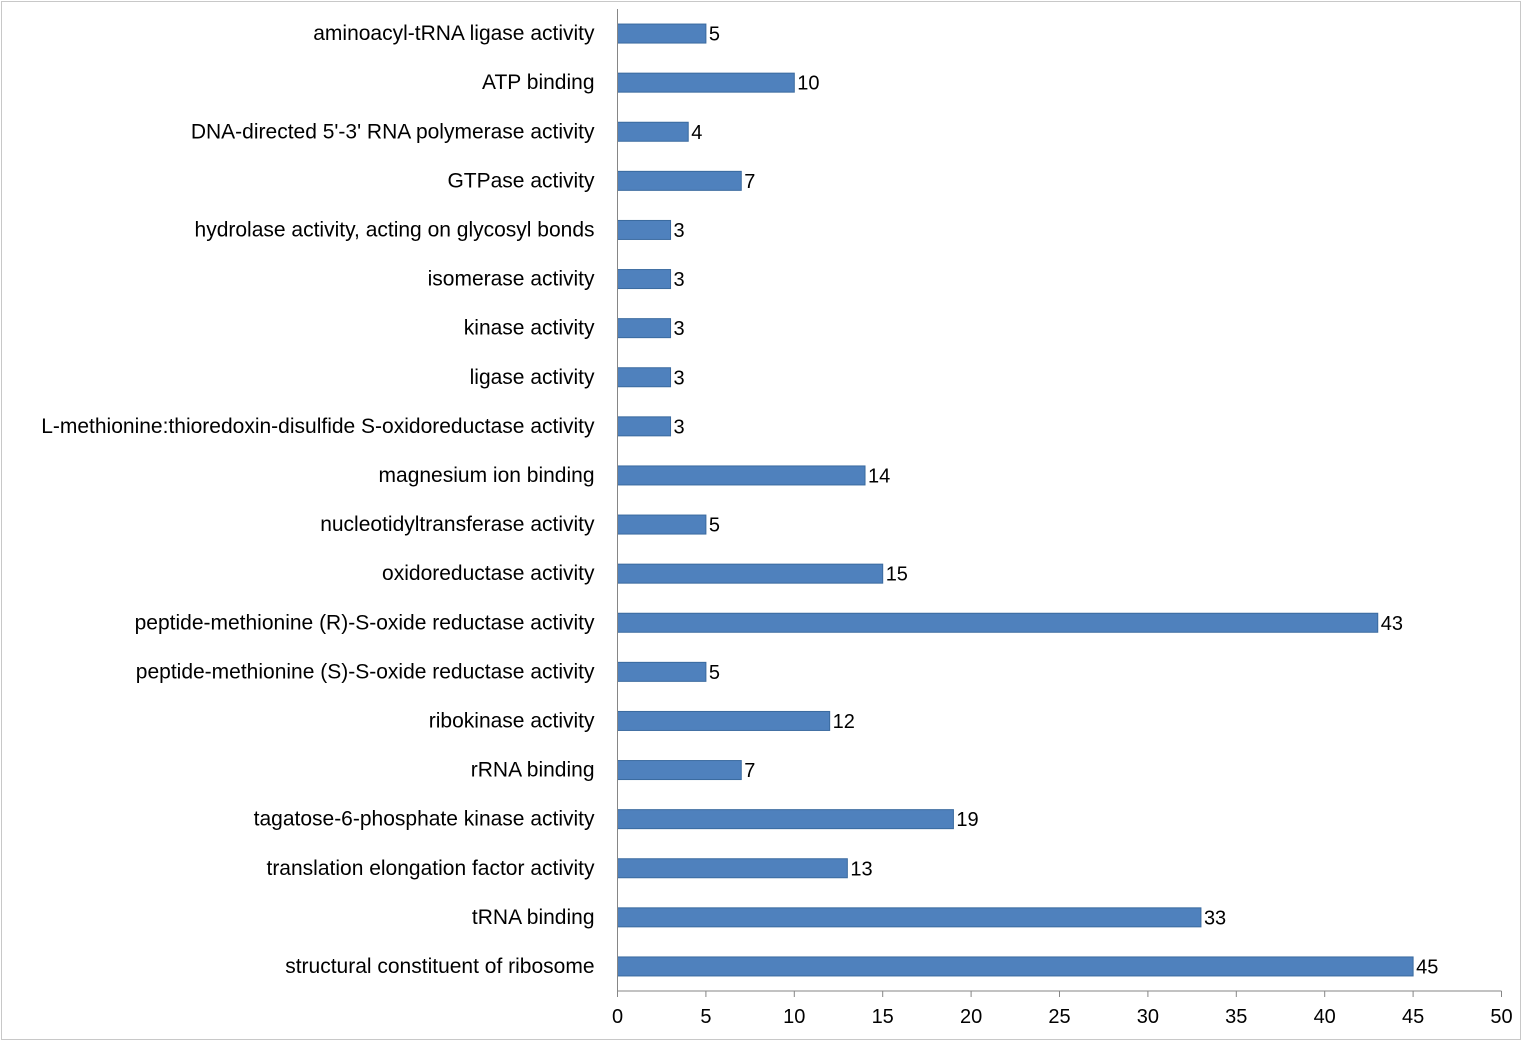 The image size is (1524, 1043). What do you see at coordinates (696, 133) in the screenshot?
I see `data-label-3: 4` at bounding box center [696, 133].